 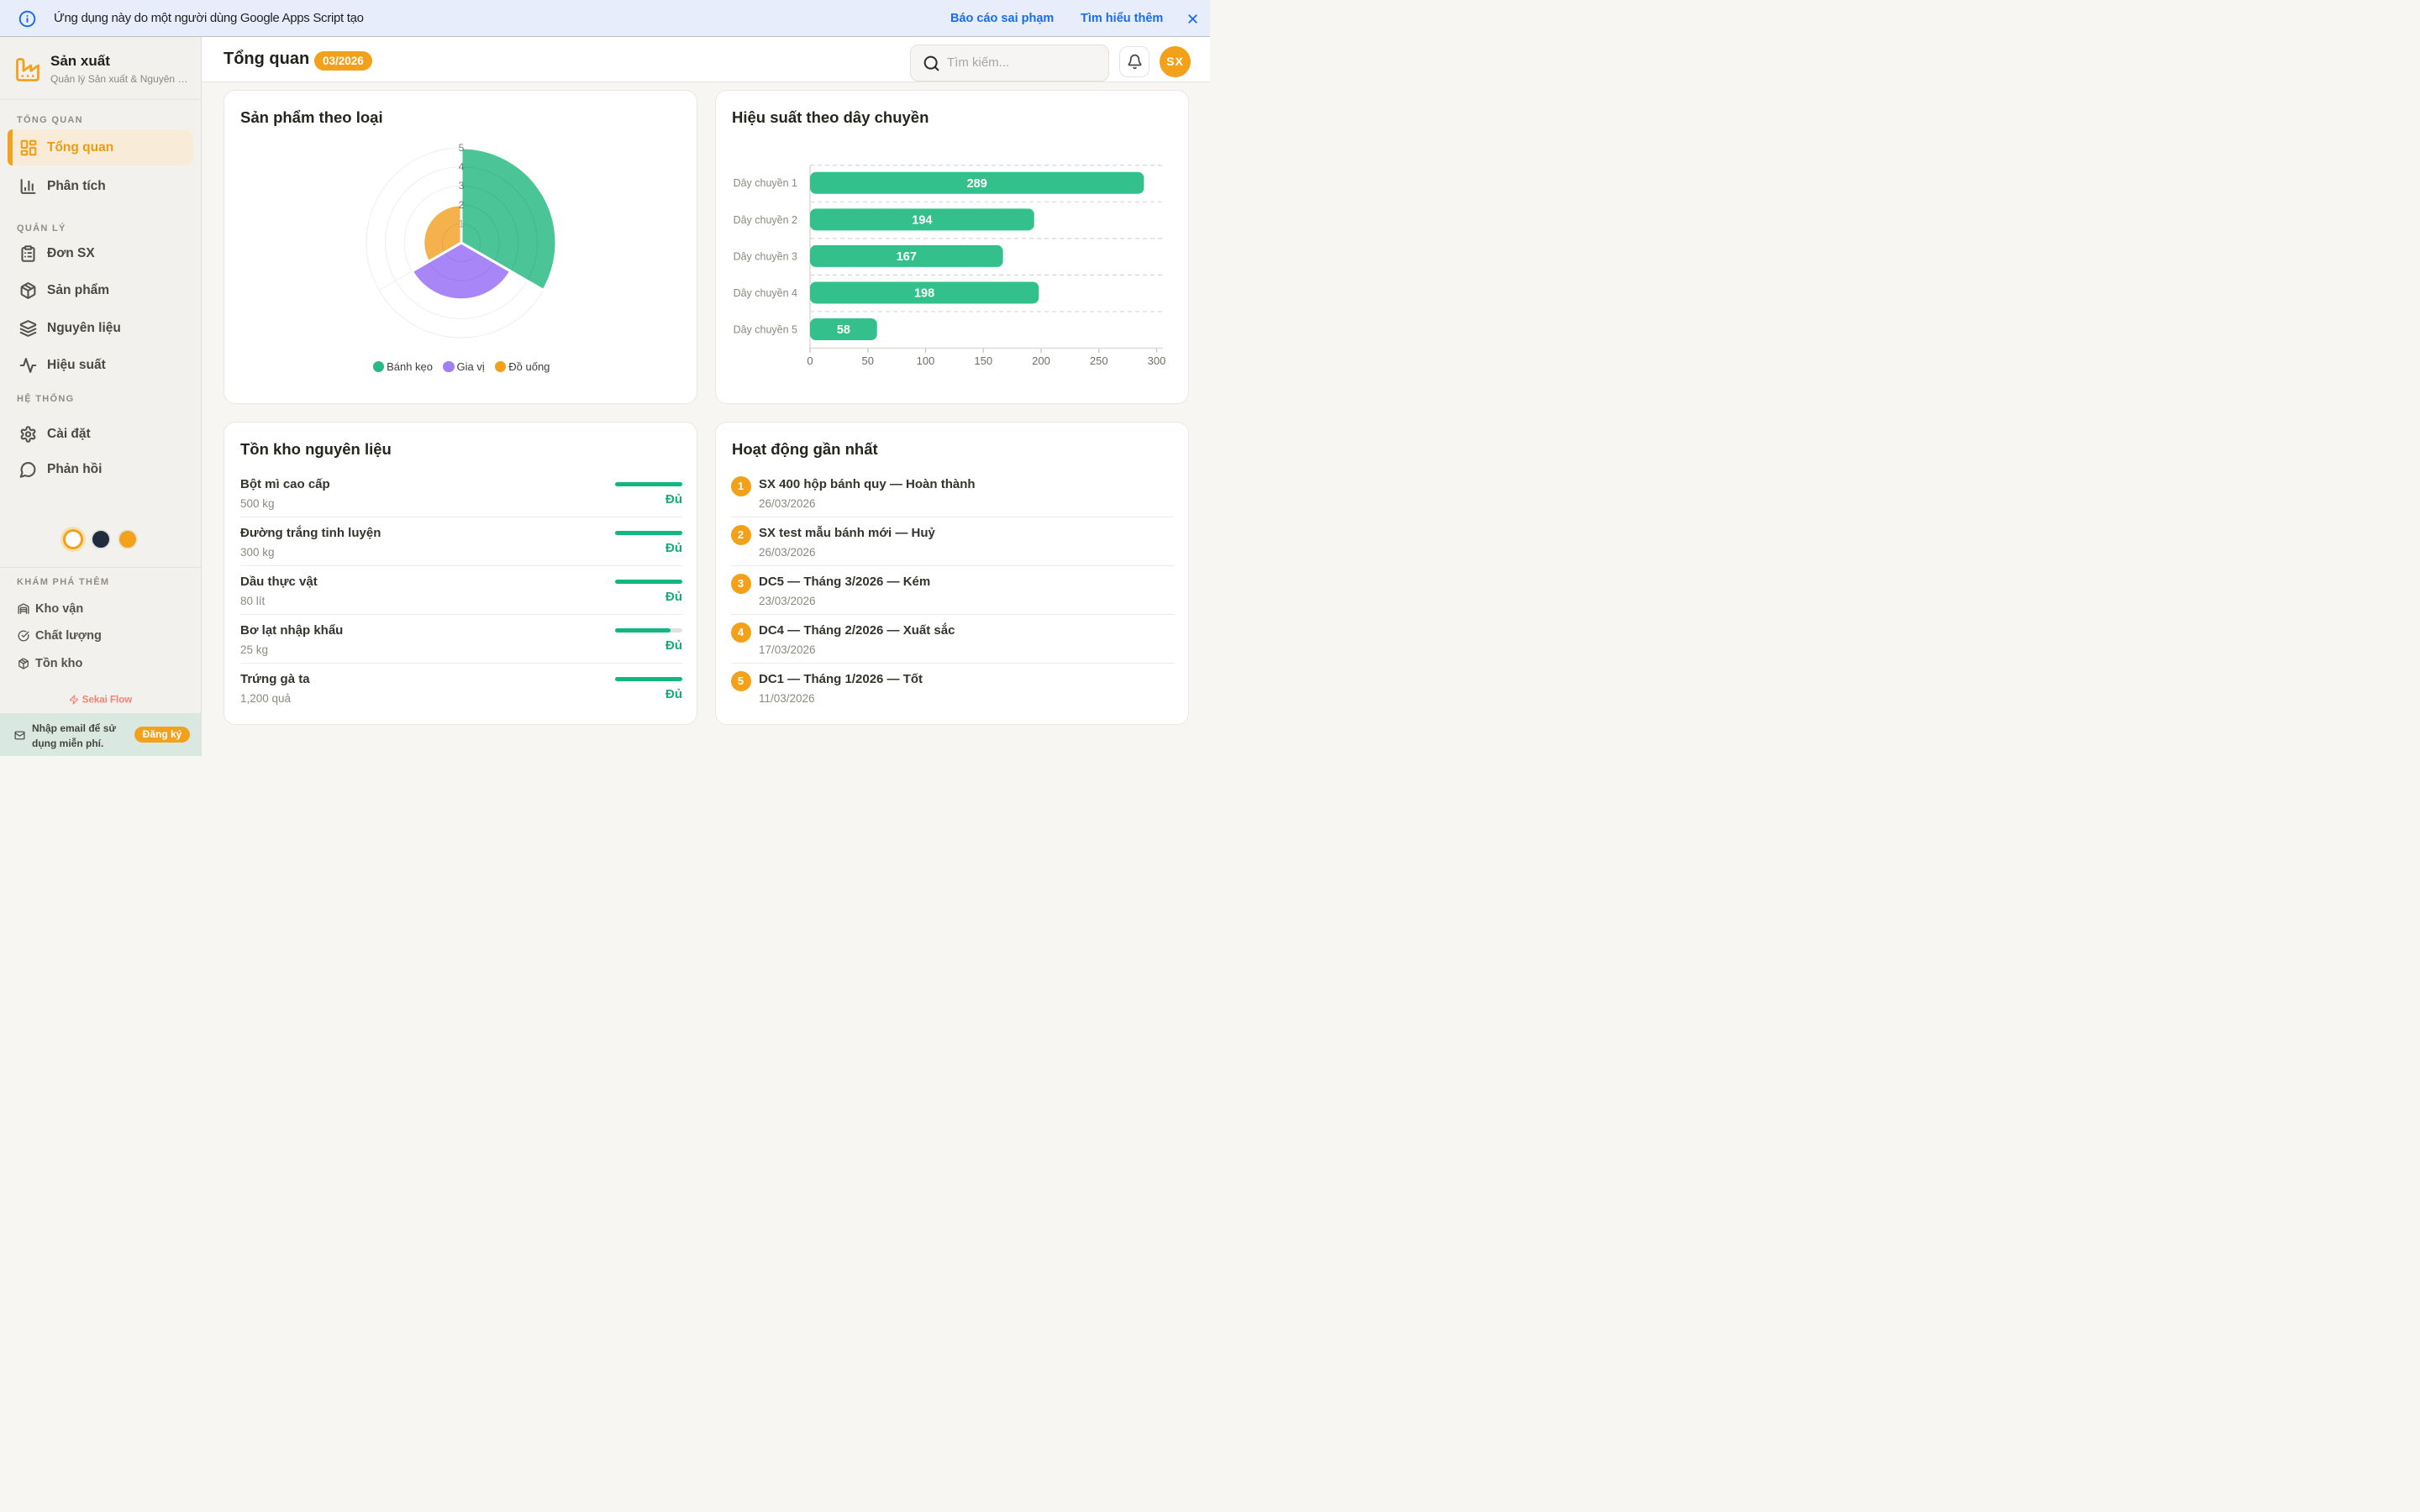 I want to click on svg-text: Dây chuyền 5, so click(x=765, y=329).